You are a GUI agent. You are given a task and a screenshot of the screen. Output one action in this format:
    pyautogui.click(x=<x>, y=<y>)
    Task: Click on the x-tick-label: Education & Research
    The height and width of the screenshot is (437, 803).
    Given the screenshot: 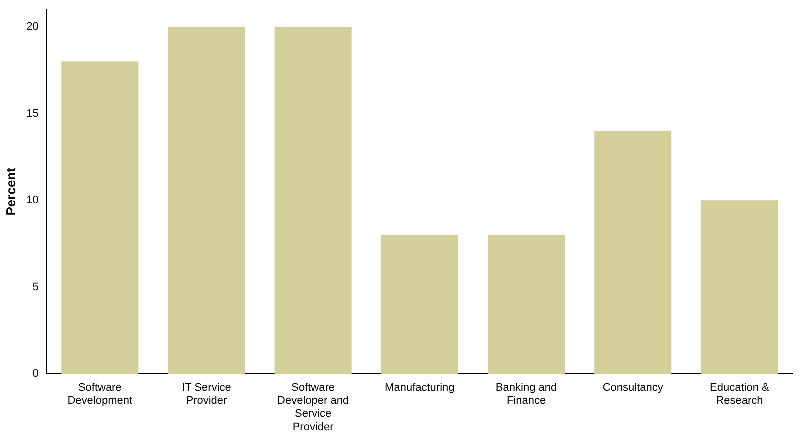 What is the action you would take?
    pyautogui.click(x=740, y=395)
    